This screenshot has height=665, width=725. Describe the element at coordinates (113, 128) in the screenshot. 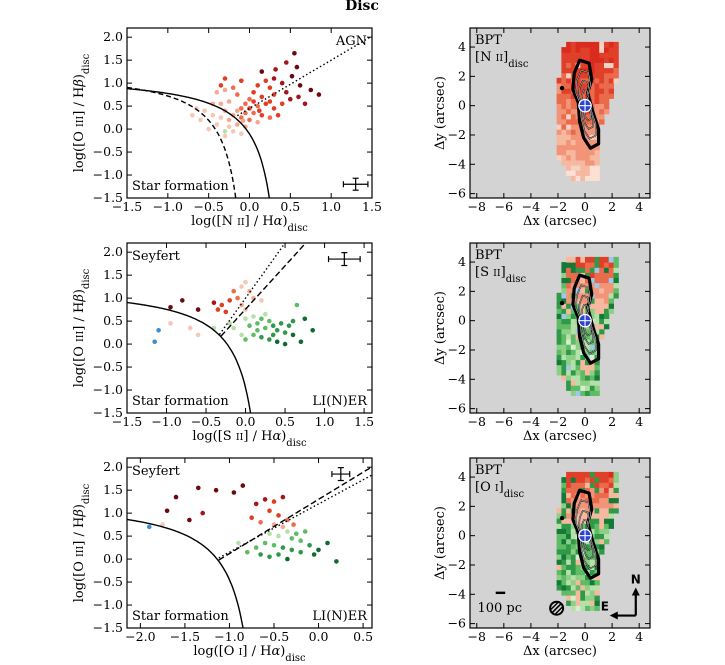

I see `y-tick-label: 0.0` at that location.